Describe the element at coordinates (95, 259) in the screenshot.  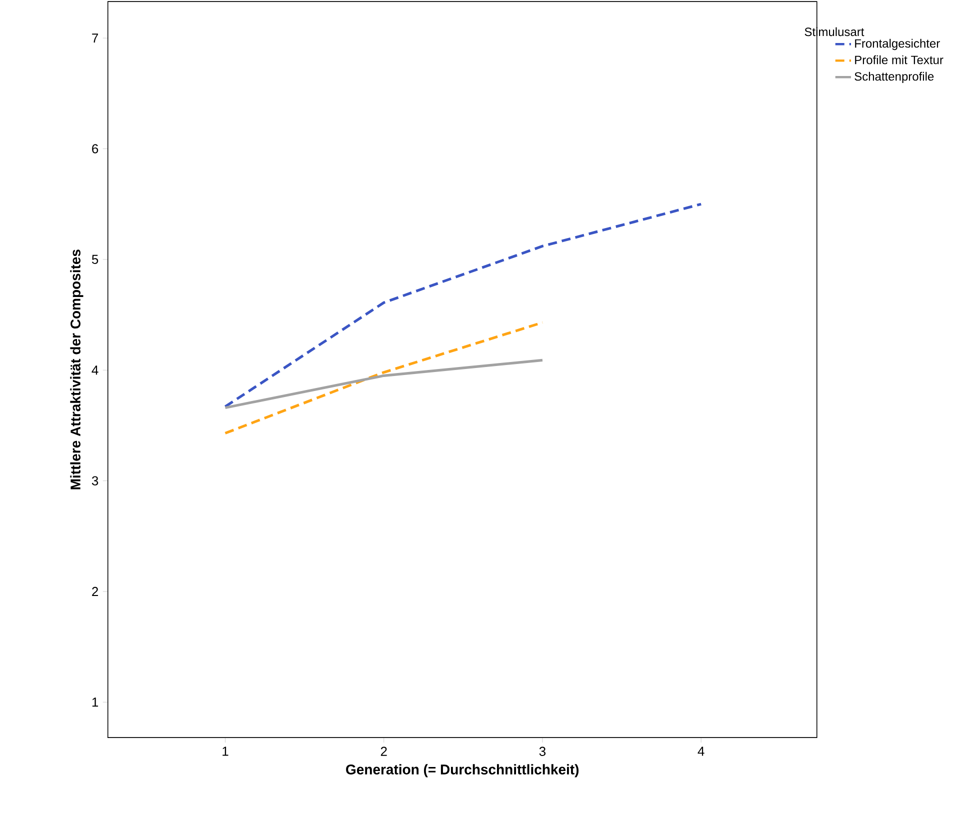
I see `y-tick-label: 5` at that location.